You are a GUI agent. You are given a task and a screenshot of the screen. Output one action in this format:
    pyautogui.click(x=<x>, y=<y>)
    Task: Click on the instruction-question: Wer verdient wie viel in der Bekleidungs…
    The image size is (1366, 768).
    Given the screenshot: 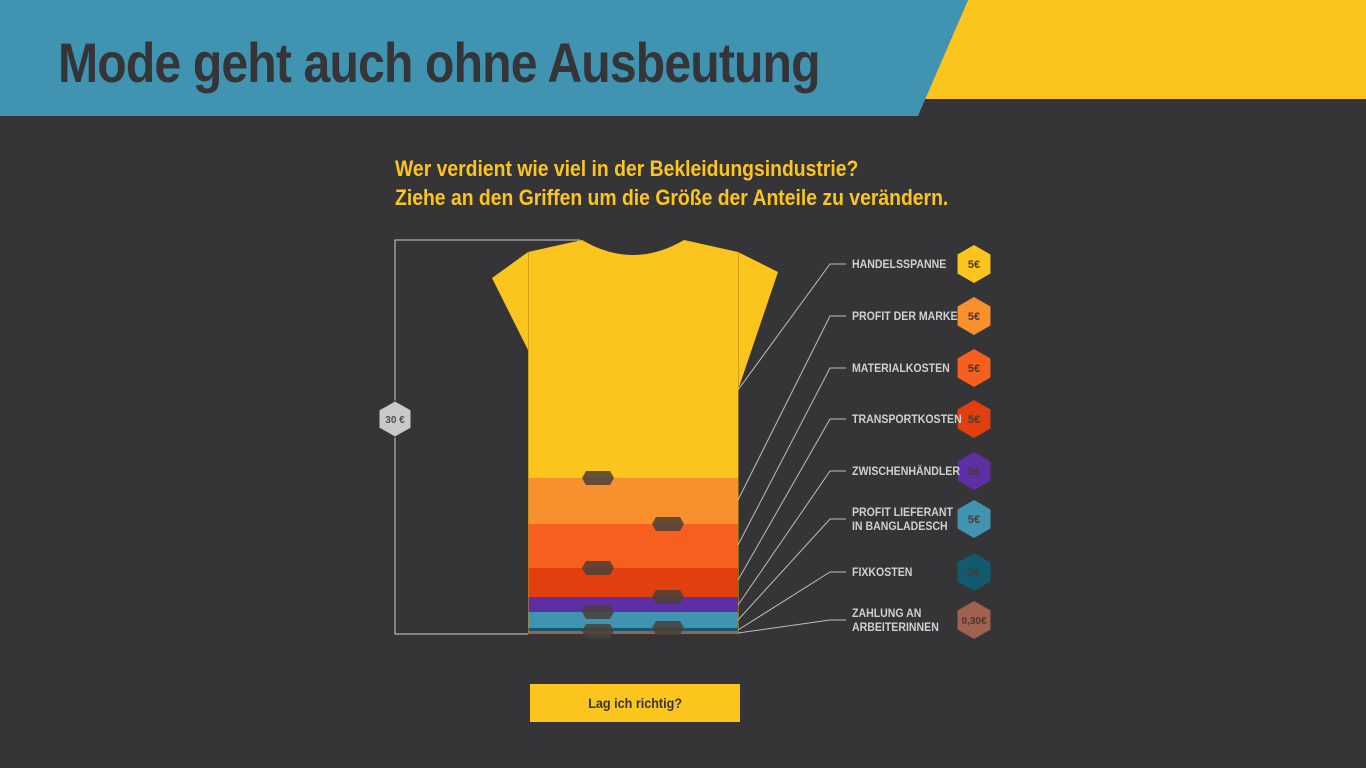 What is the action you would take?
    pyautogui.click(x=627, y=168)
    